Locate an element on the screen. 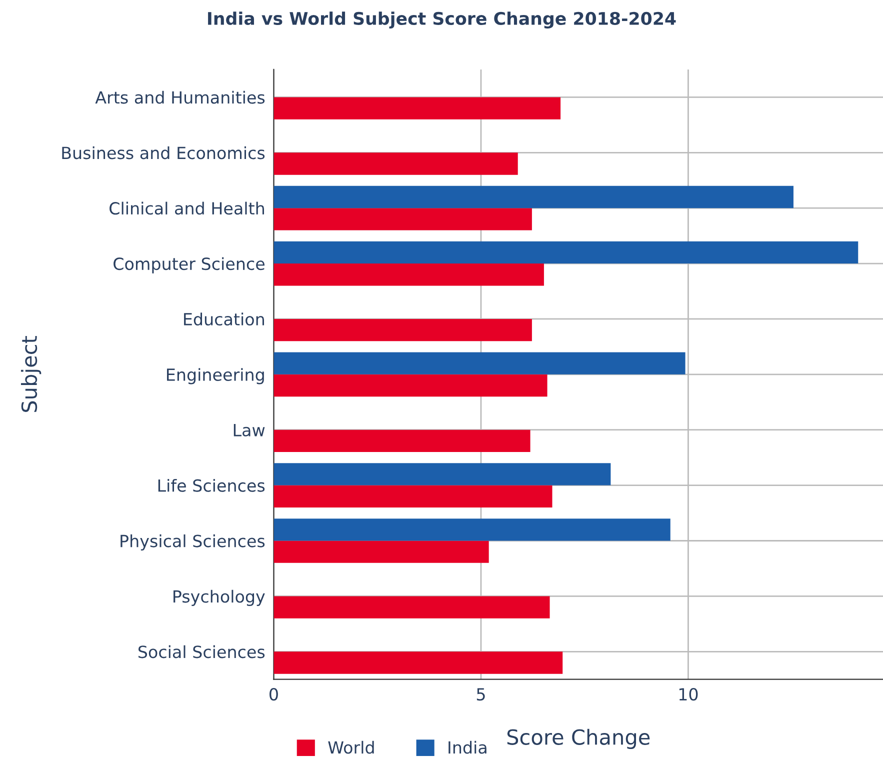 This screenshot has height=772, width=883. x-tick-label: 10 is located at coordinates (688, 694).